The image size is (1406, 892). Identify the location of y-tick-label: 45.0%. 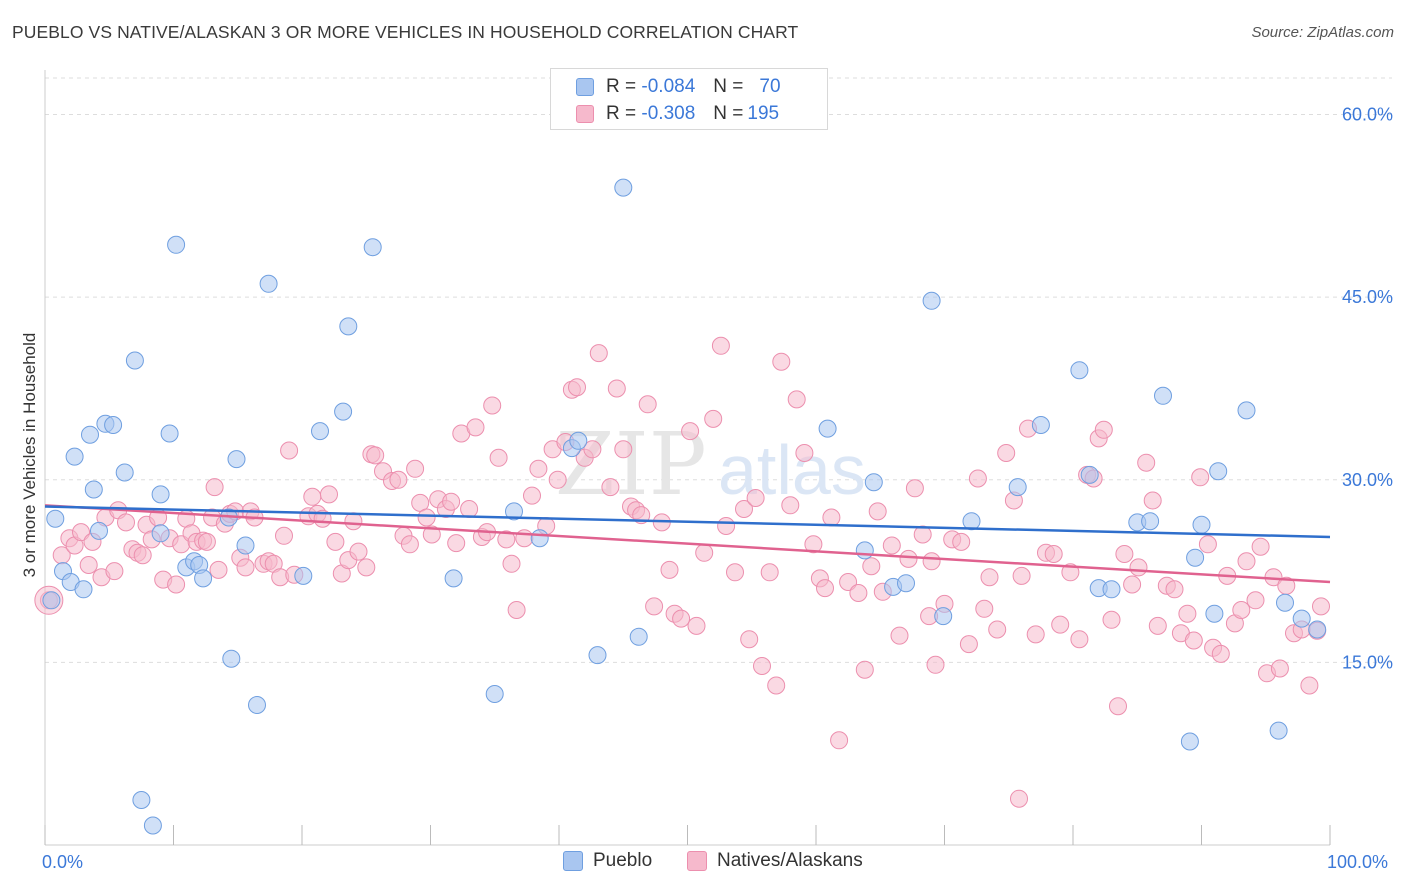
(1367, 297).